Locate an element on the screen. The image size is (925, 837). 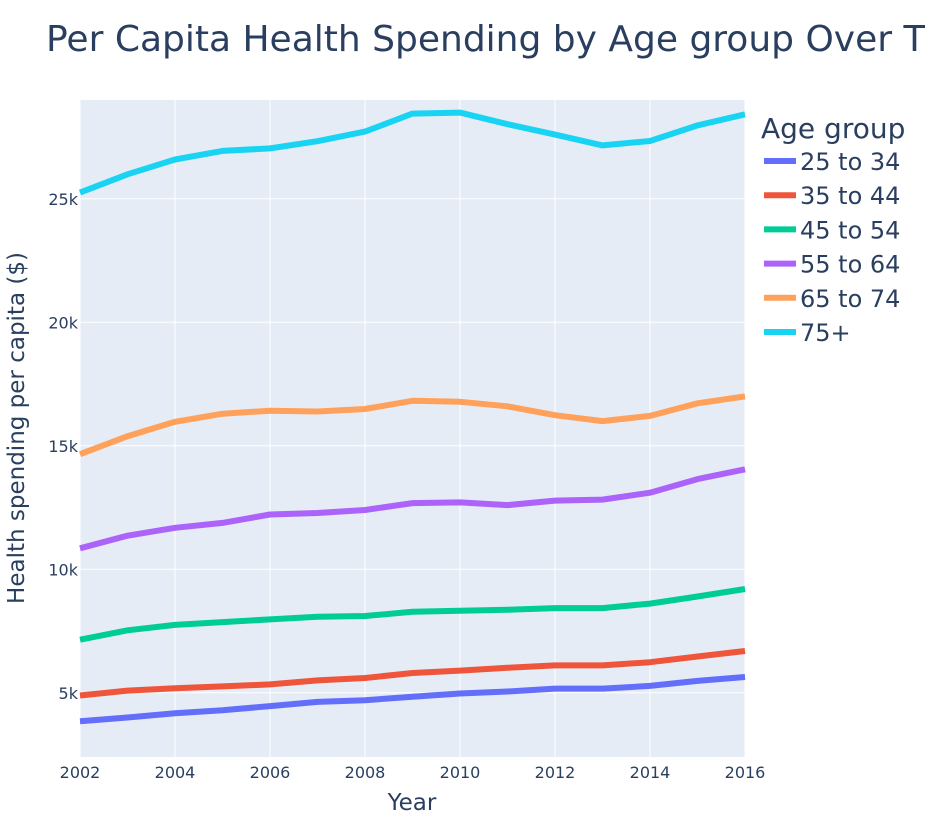
x-tick-label: 2014 is located at coordinates (650, 772).